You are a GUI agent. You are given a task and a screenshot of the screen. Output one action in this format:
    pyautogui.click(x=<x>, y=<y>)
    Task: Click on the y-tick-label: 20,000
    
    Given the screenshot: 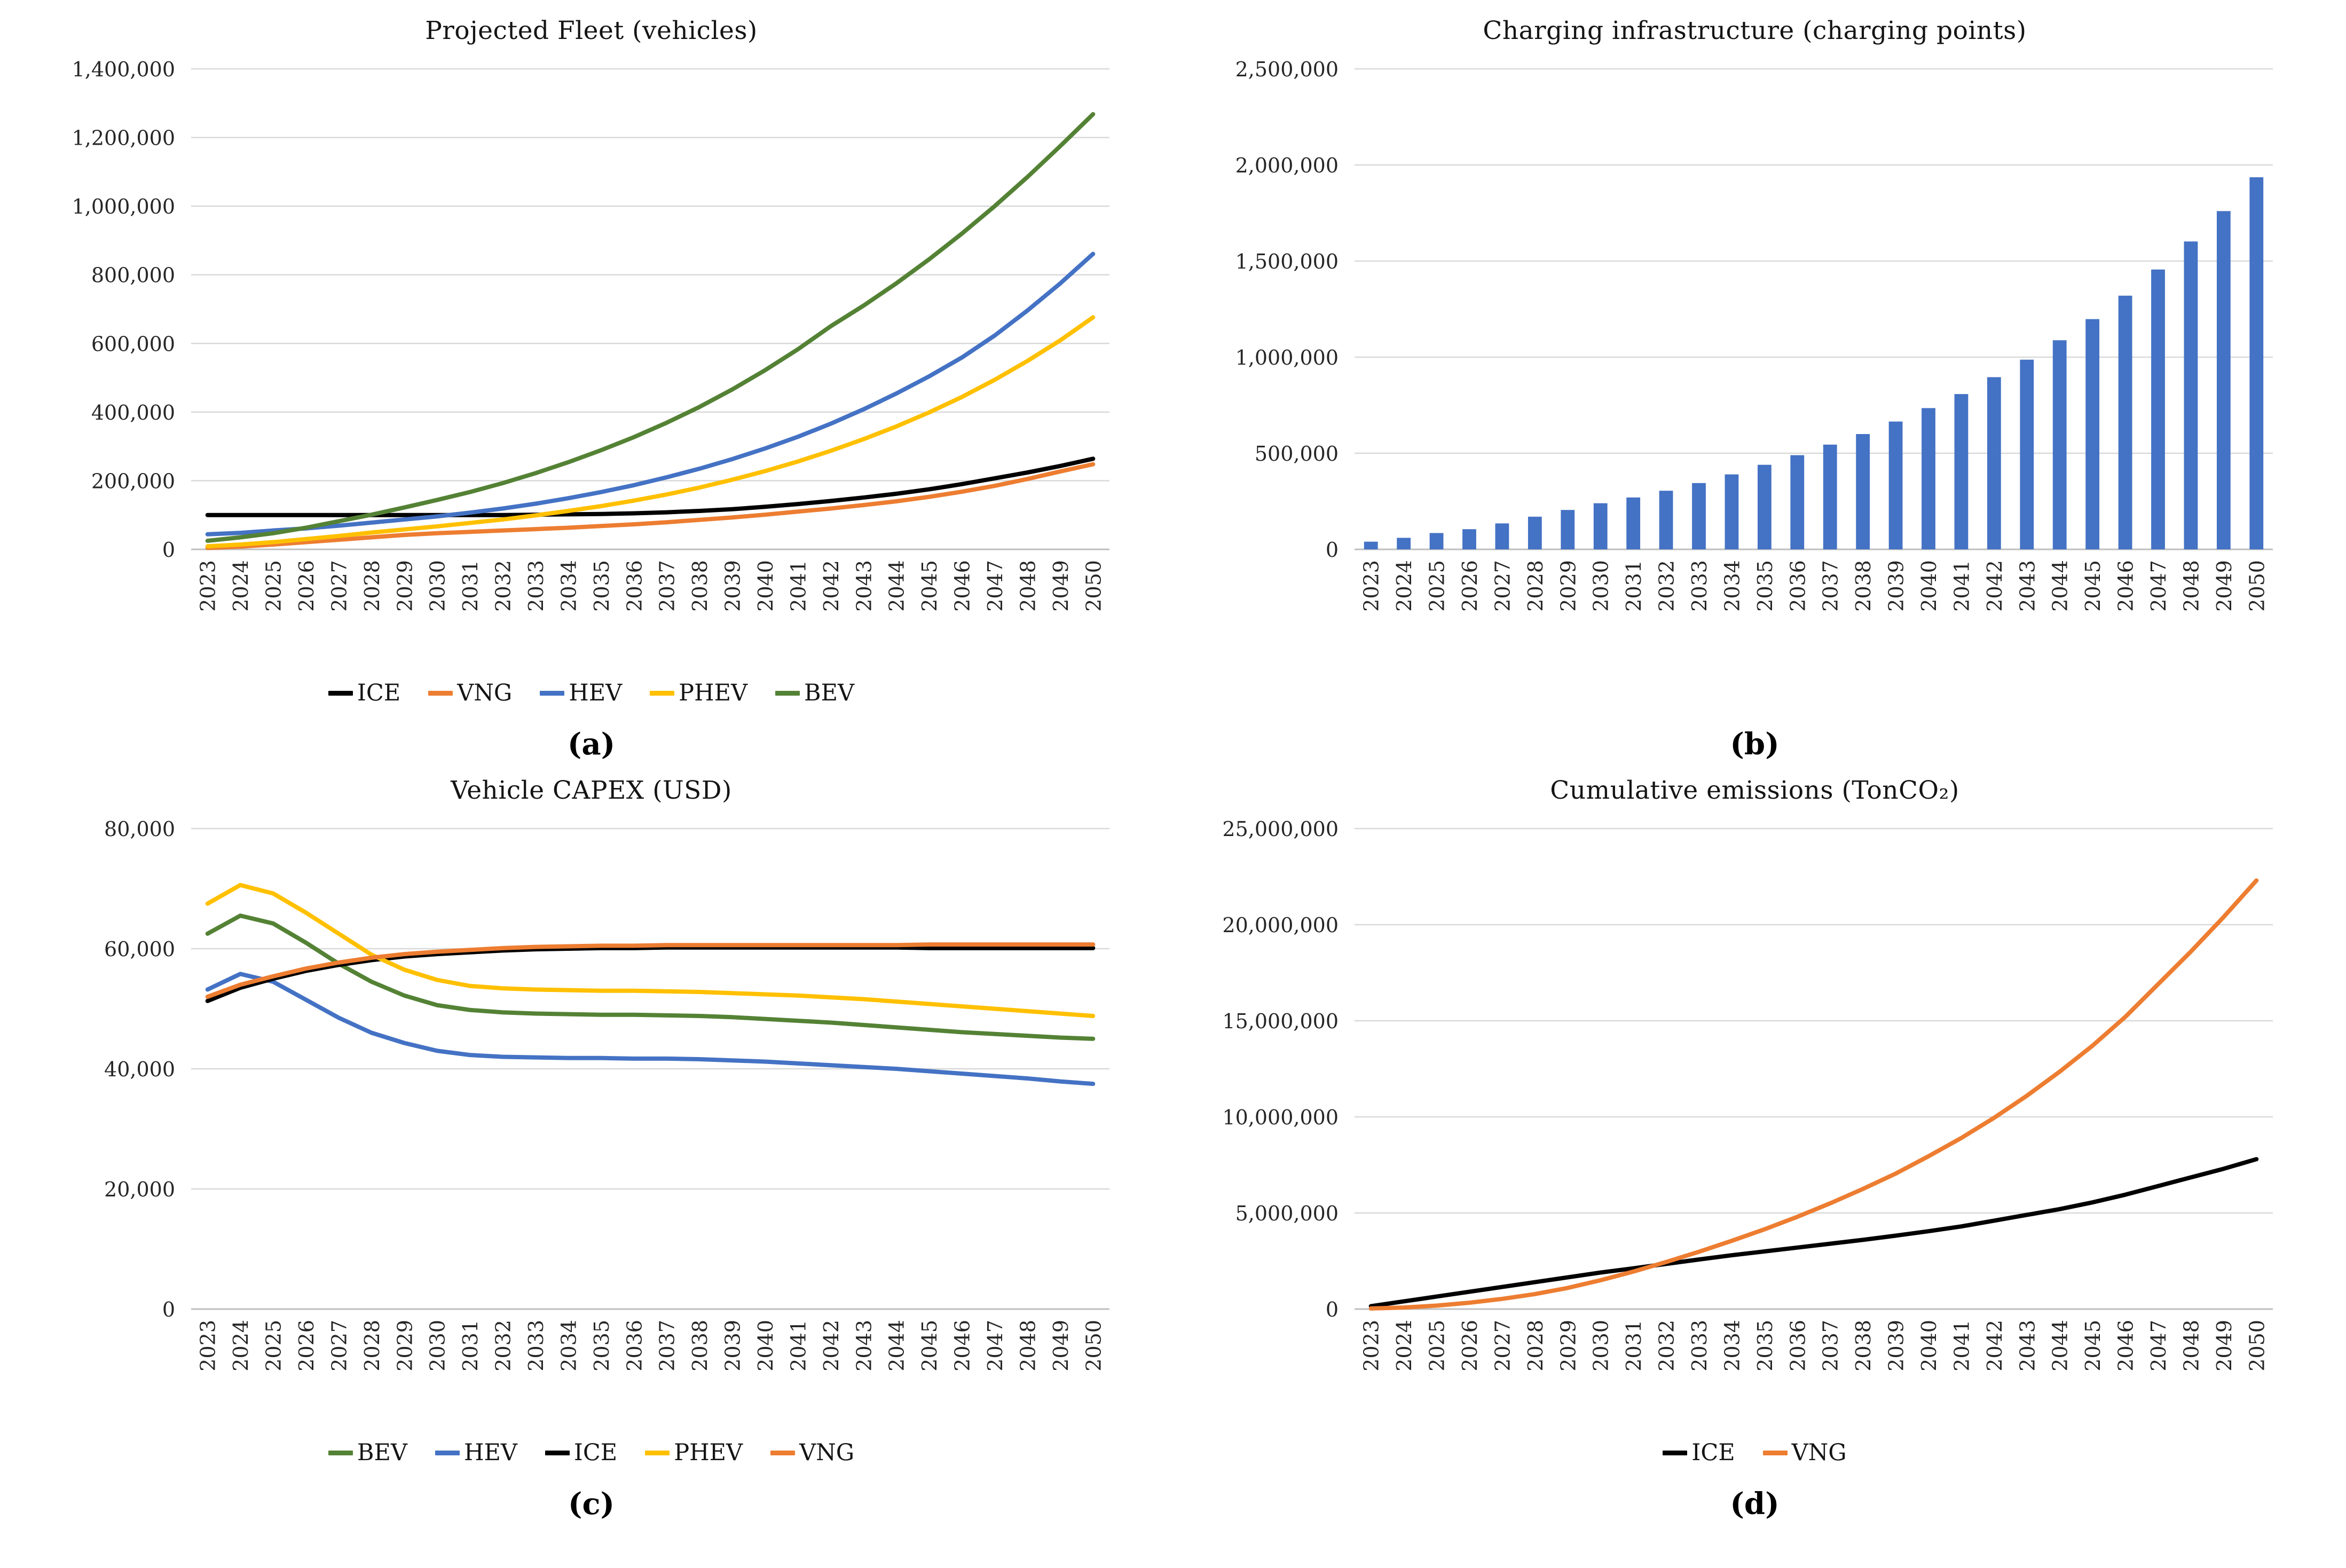 What is the action you would take?
    pyautogui.click(x=139, y=1189)
    